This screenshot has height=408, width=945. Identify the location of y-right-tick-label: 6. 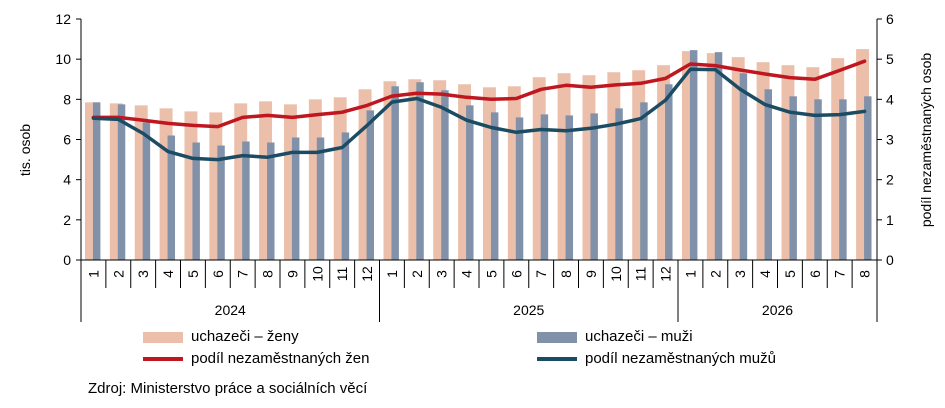
(890, 19).